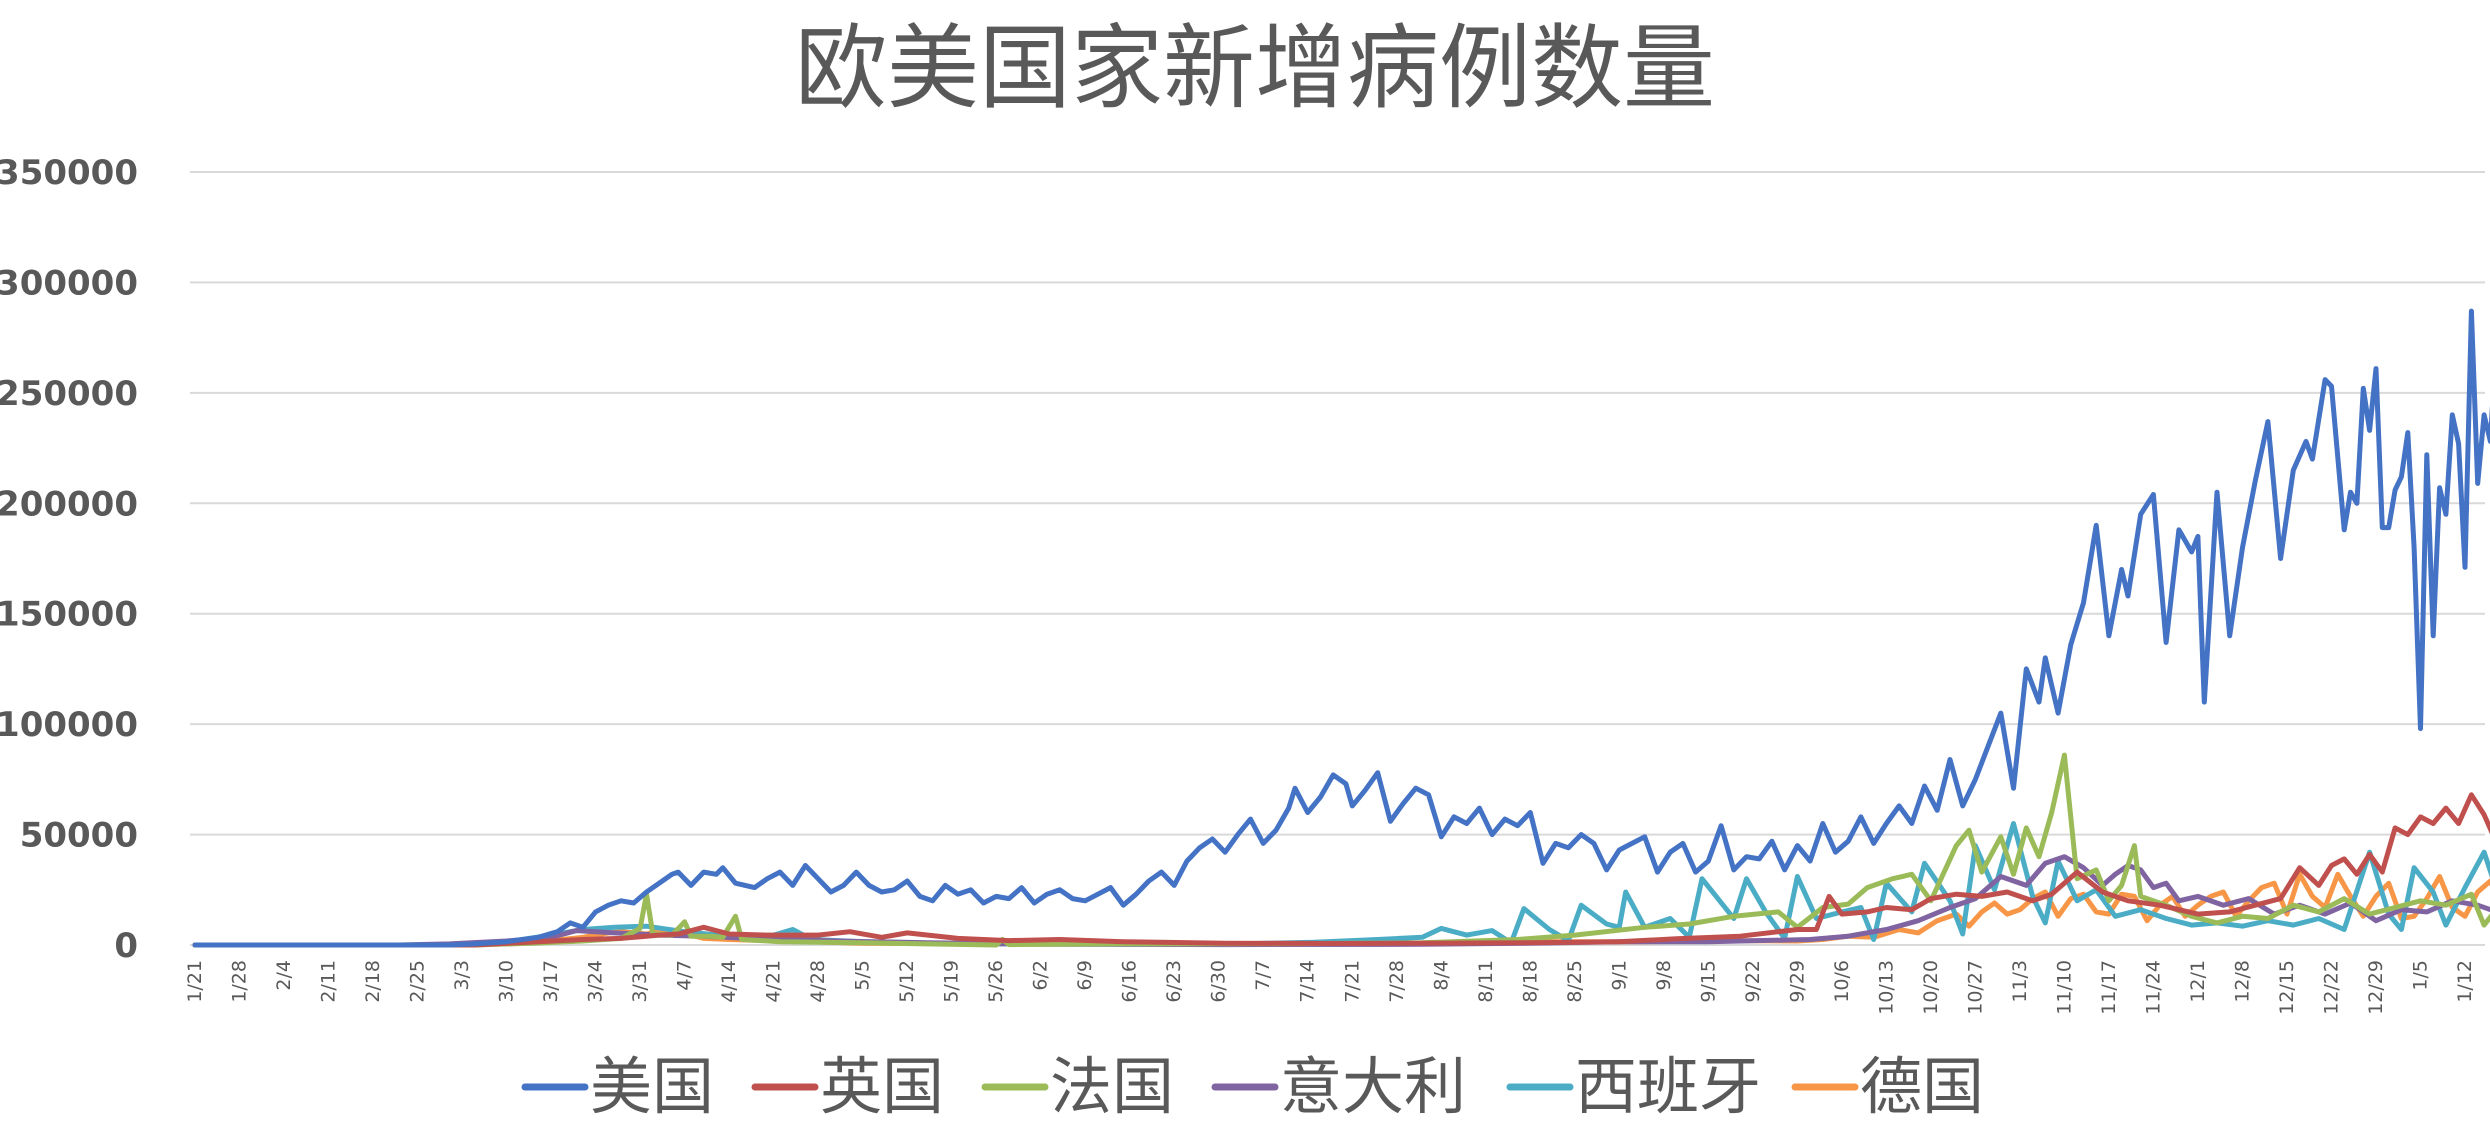 The height and width of the screenshot is (1132, 2490). I want to click on x-tick-label: 9/1, so click(1619, 975).